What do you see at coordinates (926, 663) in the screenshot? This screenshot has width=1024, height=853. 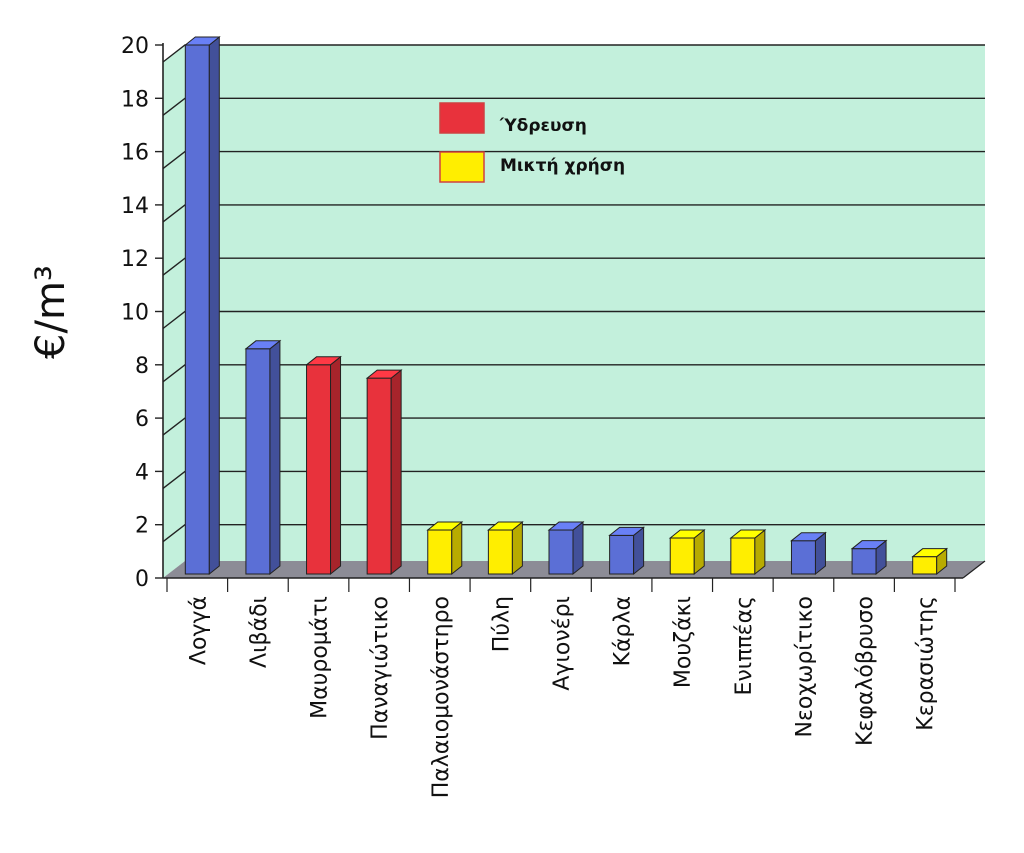 I see `x-tick-label: Κερασιώτης` at bounding box center [926, 663].